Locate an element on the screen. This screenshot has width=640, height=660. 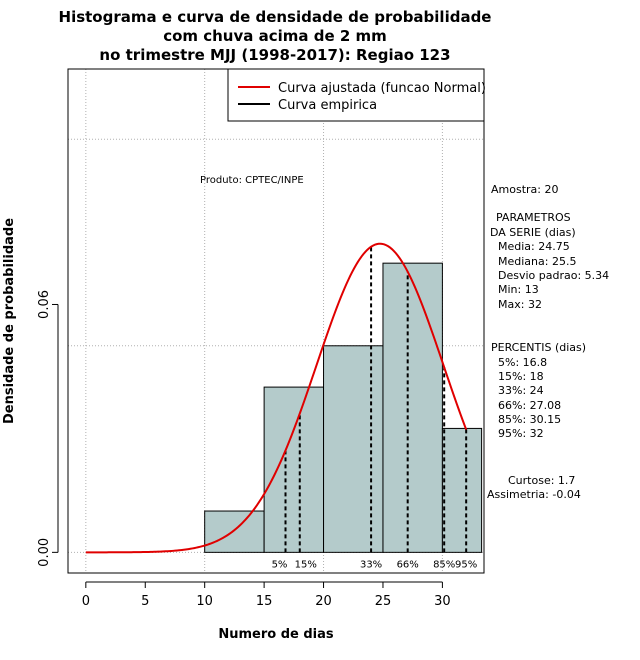
x-tick-label: 0 is located at coordinates (86, 601).